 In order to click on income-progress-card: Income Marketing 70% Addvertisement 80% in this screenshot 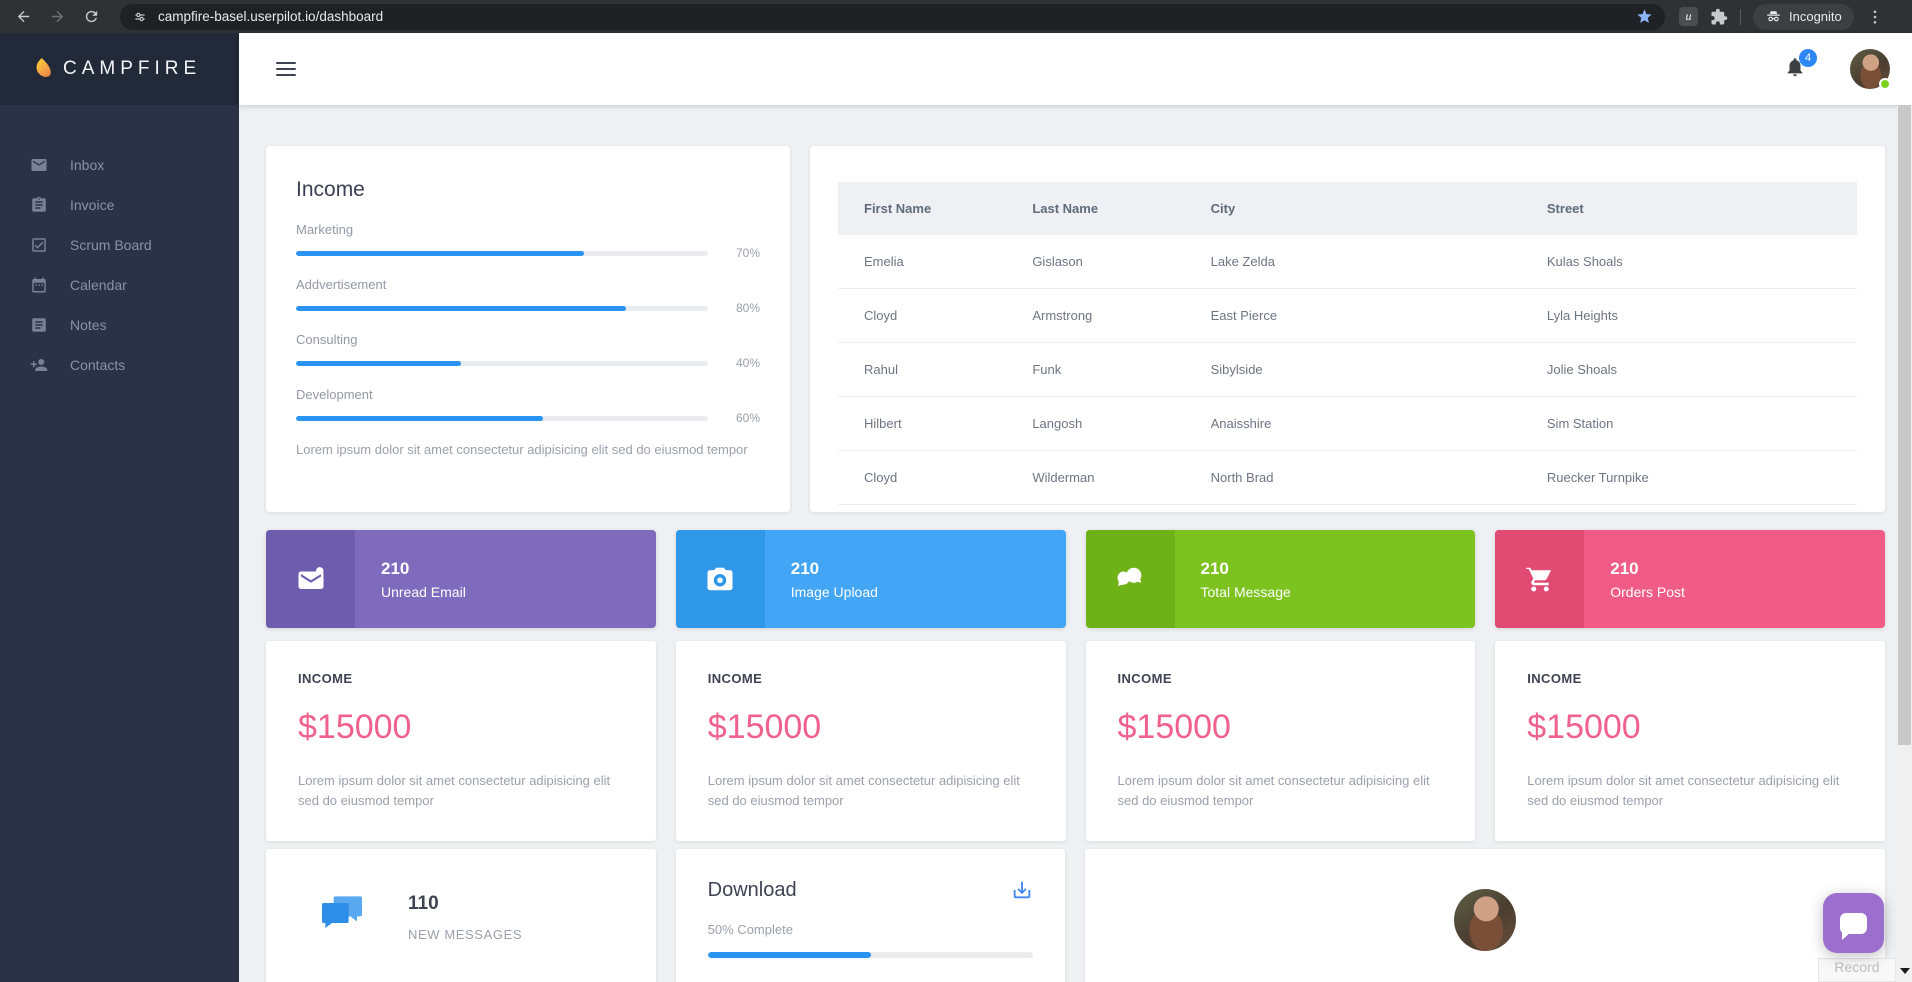, I will do `click(528, 329)`.